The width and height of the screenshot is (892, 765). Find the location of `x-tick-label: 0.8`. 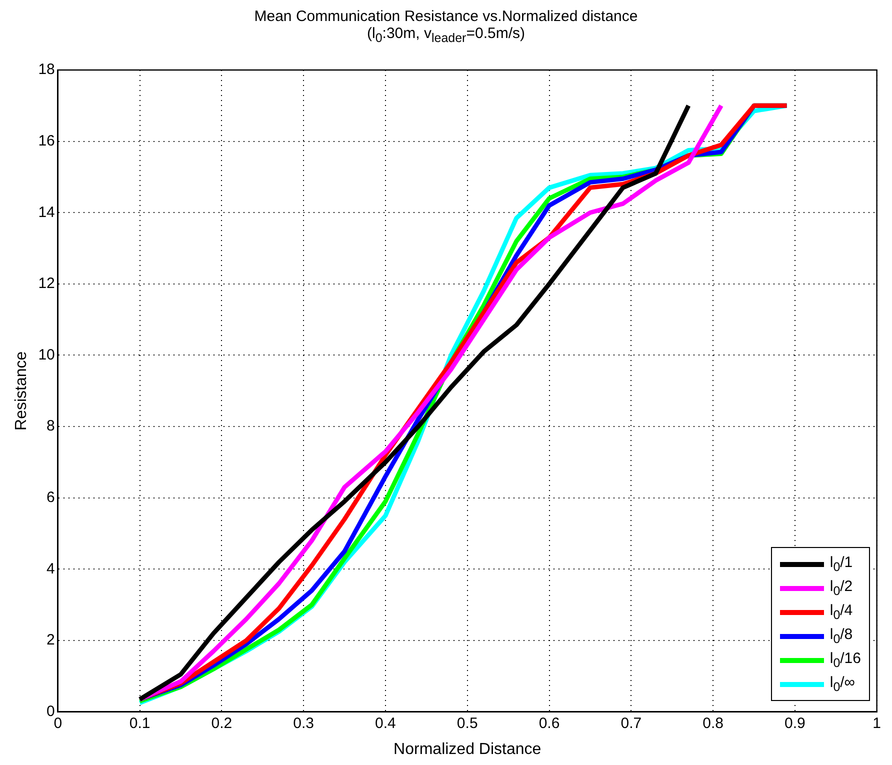

x-tick-label: 0.8 is located at coordinates (713, 723).